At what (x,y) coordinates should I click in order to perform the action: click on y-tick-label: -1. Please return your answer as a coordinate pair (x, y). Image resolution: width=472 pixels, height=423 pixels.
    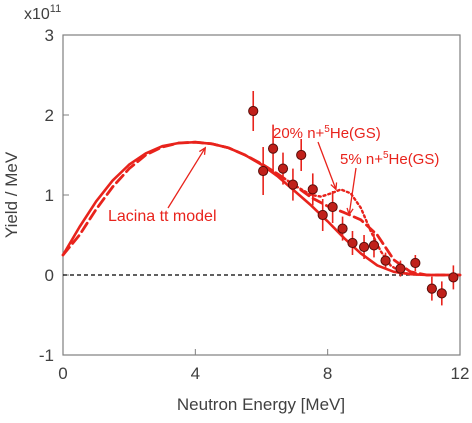
    Looking at the image, I should click on (46, 355).